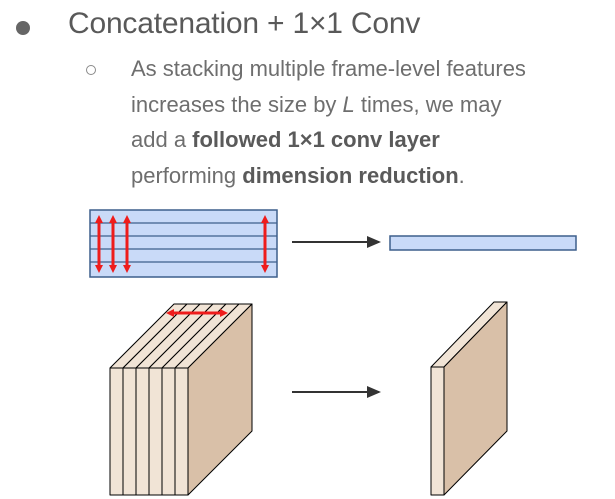  Describe the element at coordinates (483, 243) in the screenshot. I see `reduced-feature-bar` at that location.